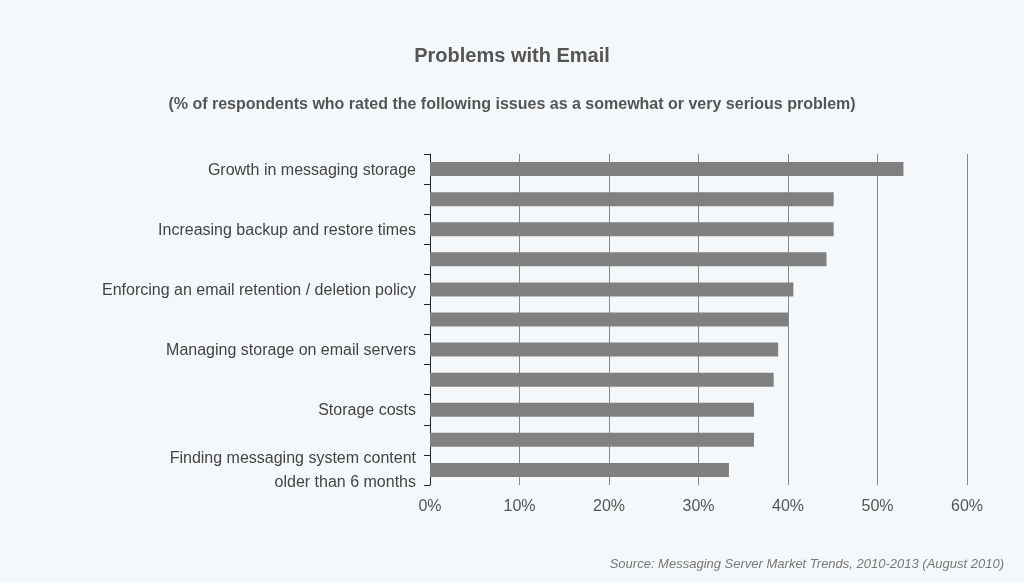  Describe the element at coordinates (788, 505) in the screenshot. I see `x-tick-label: 40%` at that location.